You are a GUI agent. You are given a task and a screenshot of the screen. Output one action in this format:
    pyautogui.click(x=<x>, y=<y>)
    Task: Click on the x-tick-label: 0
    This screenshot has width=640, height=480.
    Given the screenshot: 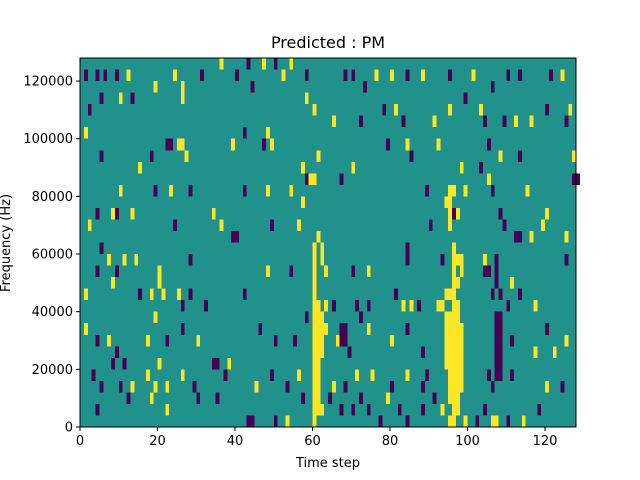 What is the action you would take?
    pyautogui.click(x=80, y=441)
    